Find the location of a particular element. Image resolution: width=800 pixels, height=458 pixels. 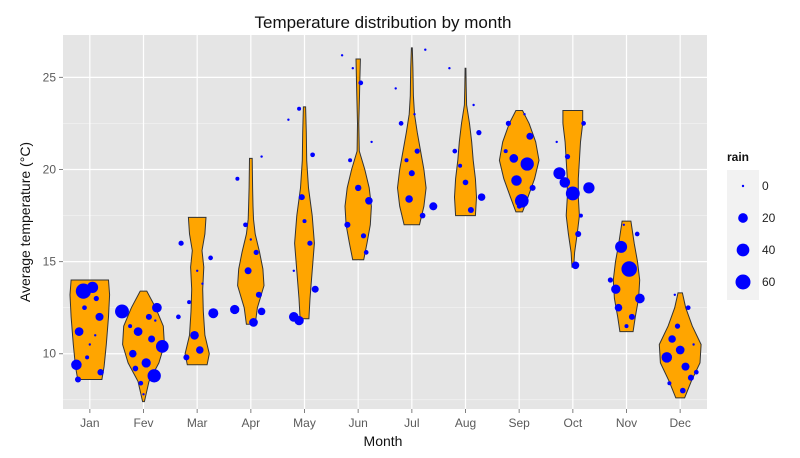

violin-apr is located at coordinates (251, 241).